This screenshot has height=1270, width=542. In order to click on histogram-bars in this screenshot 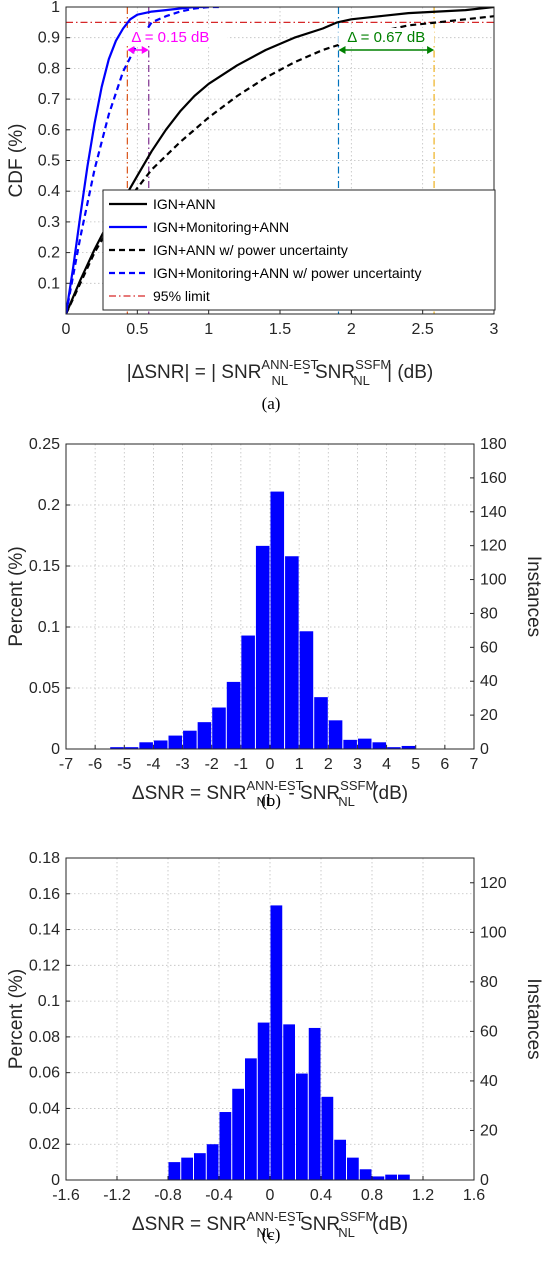, I will do `click(289, 1042)`.